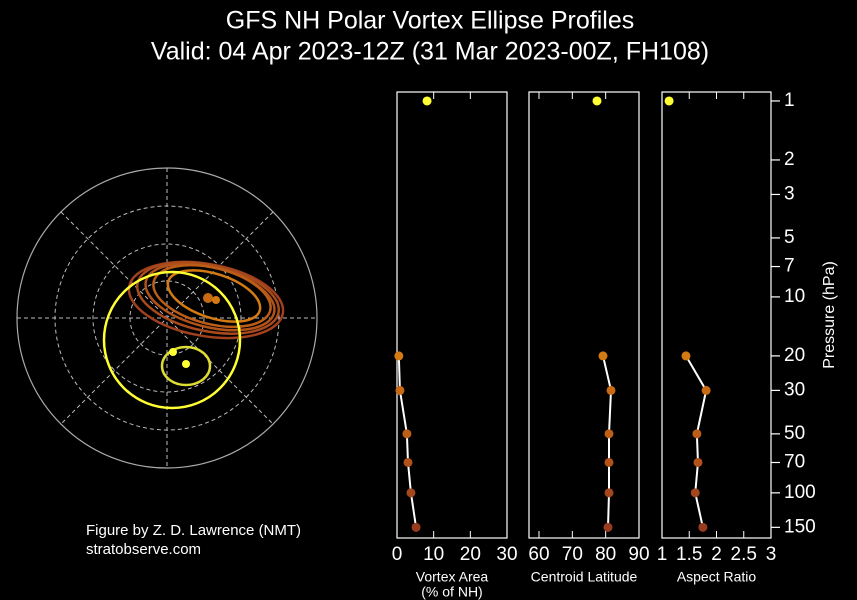 This screenshot has height=600, width=857. I want to click on x-tick-label: 2, so click(716, 554).